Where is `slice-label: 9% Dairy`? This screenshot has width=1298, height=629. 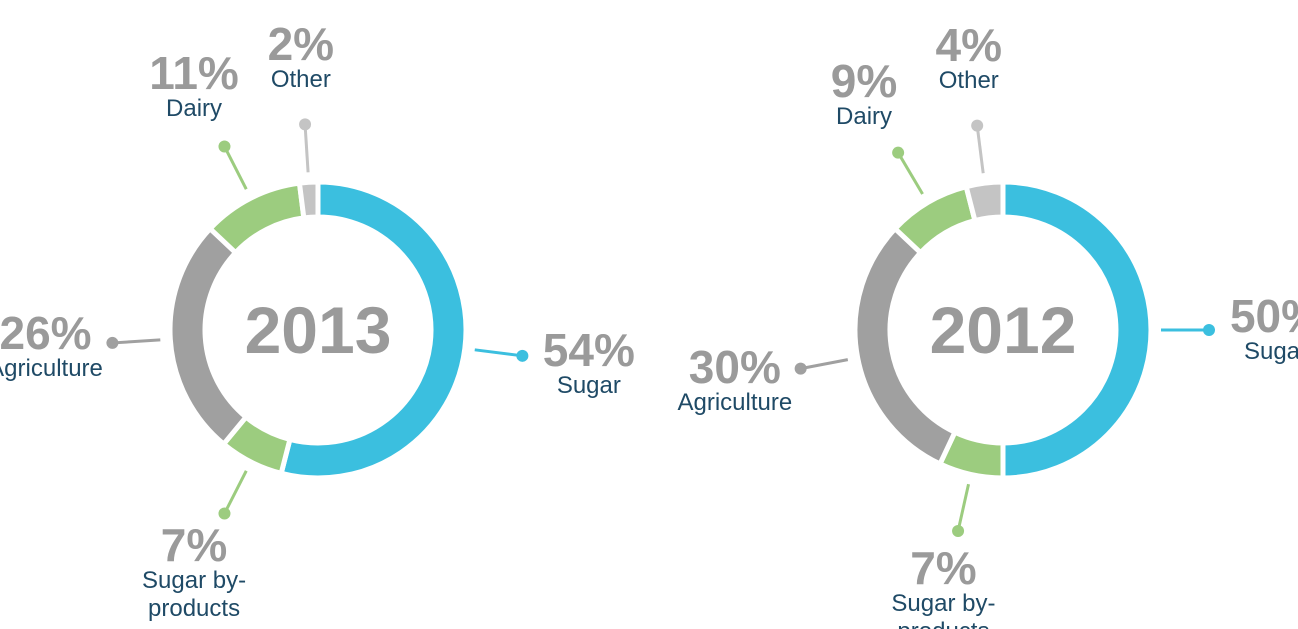 slice-label: 9% Dairy is located at coordinates (864, 93).